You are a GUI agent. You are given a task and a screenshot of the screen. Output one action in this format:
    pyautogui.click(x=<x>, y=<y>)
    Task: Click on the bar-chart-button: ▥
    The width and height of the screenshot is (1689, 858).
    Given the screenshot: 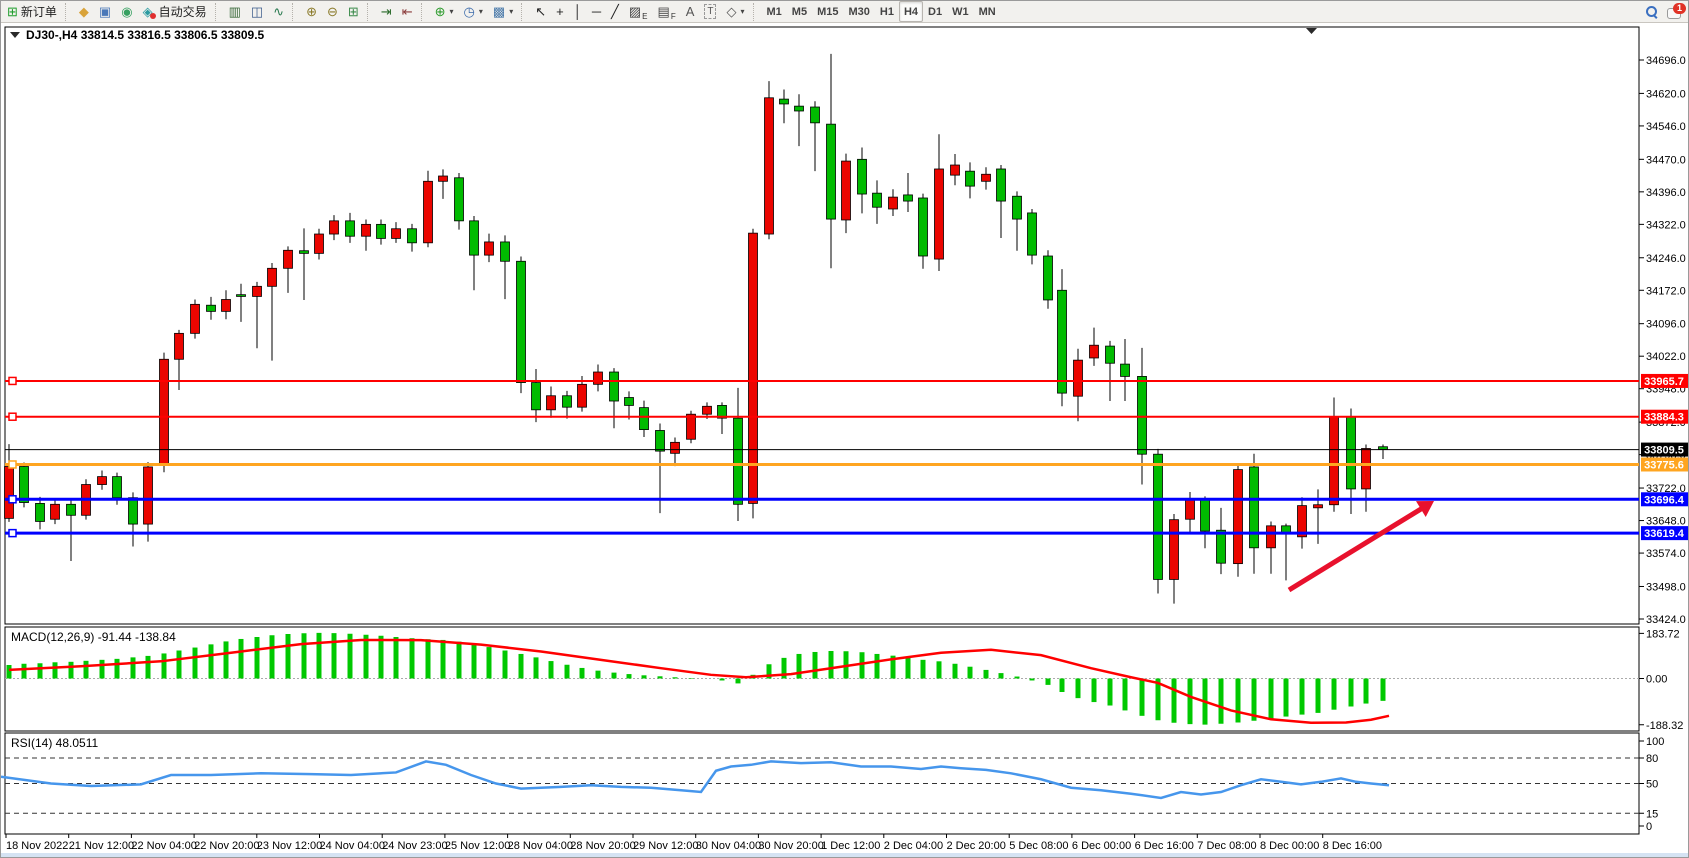 What is the action you would take?
    pyautogui.click(x=235, y=11)
    